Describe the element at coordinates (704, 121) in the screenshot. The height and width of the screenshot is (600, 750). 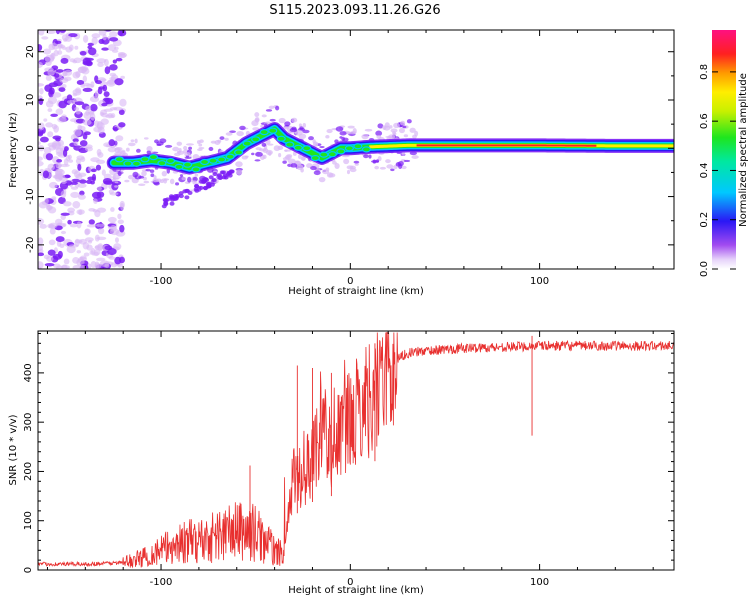
I see `colorbar-tick-label: 0.6` at that location.